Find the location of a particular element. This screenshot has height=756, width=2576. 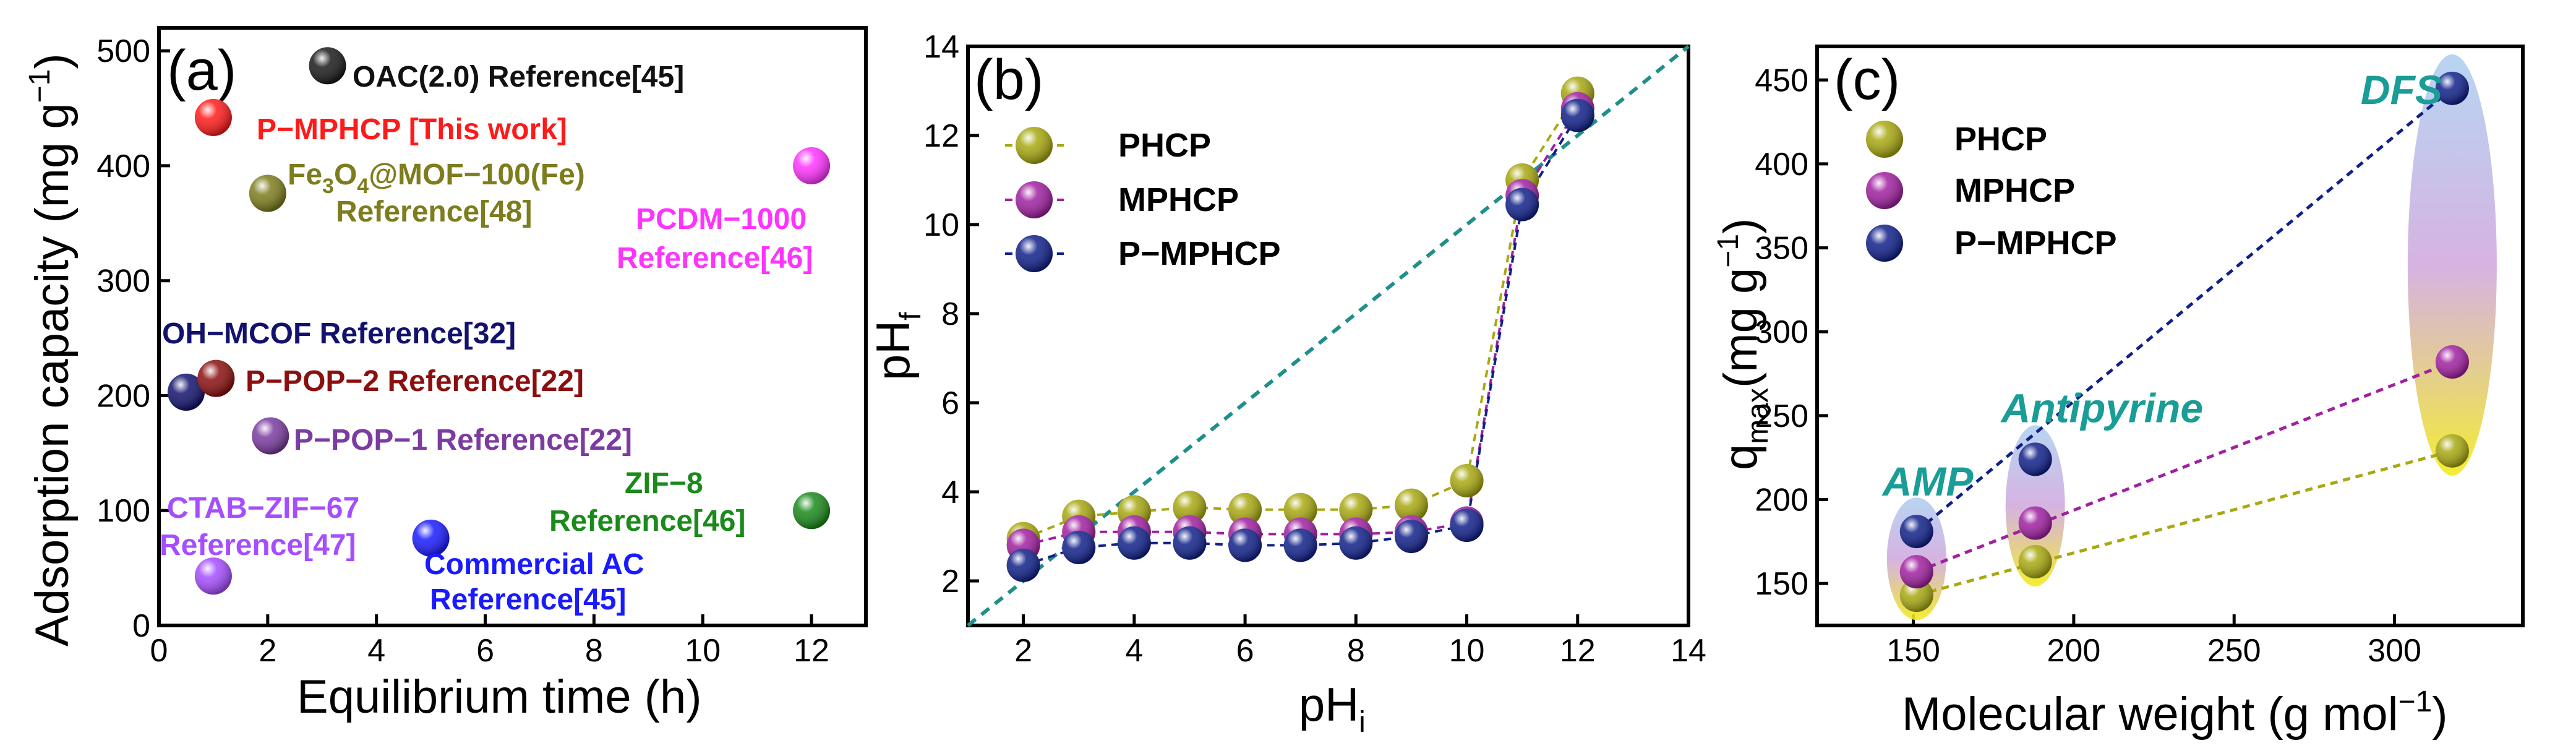

panel-a-point-2-shine is located at coordinates (267, 193).